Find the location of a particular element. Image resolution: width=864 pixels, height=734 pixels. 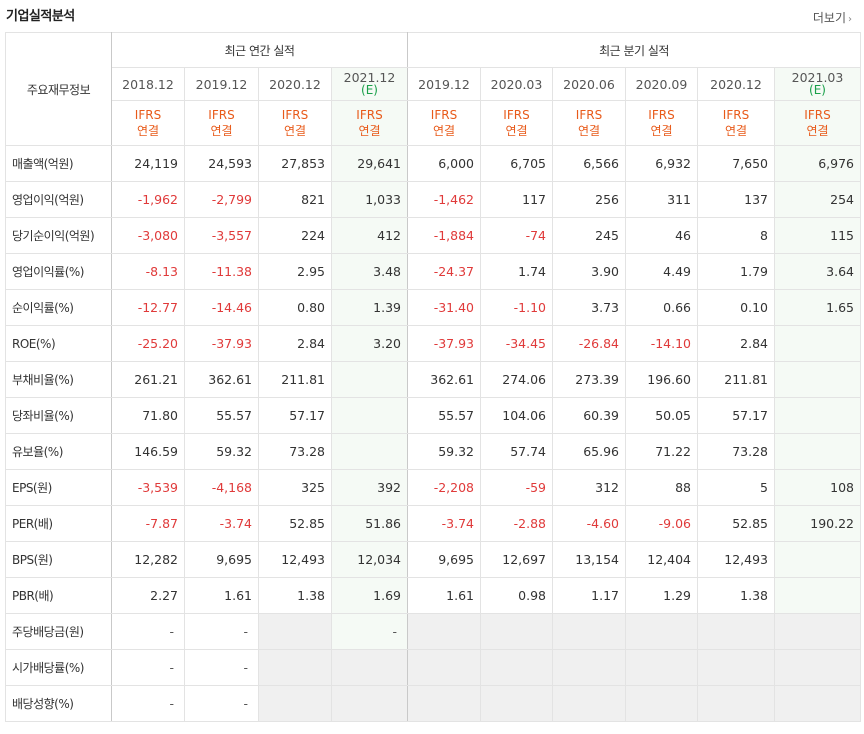

value-cell: 1.29 is located at coordinates (661, 595).